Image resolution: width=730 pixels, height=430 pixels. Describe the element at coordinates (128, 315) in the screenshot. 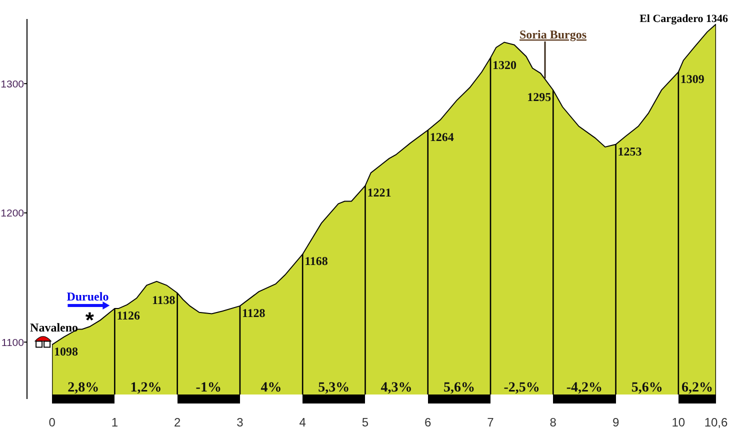

I see `data-label: 1126` at that location.